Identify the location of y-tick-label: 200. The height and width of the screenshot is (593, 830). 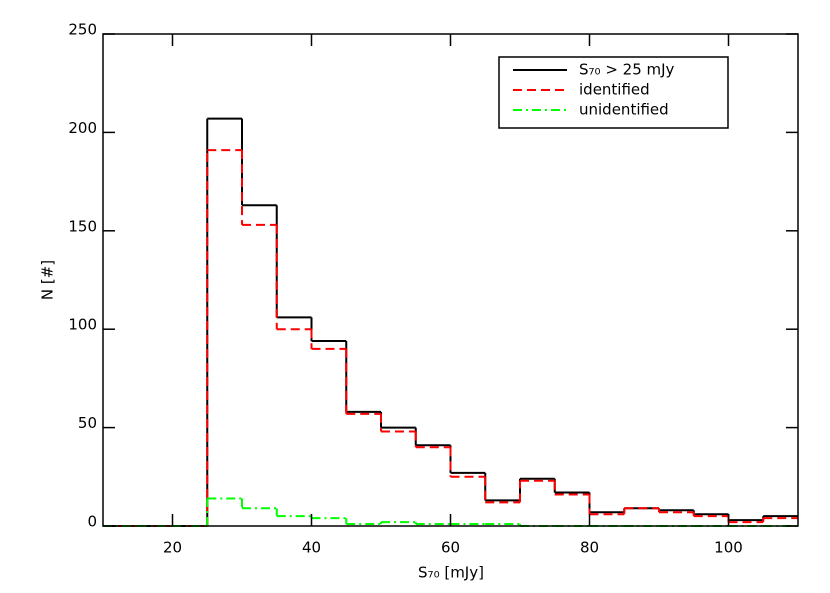
(82, 128).